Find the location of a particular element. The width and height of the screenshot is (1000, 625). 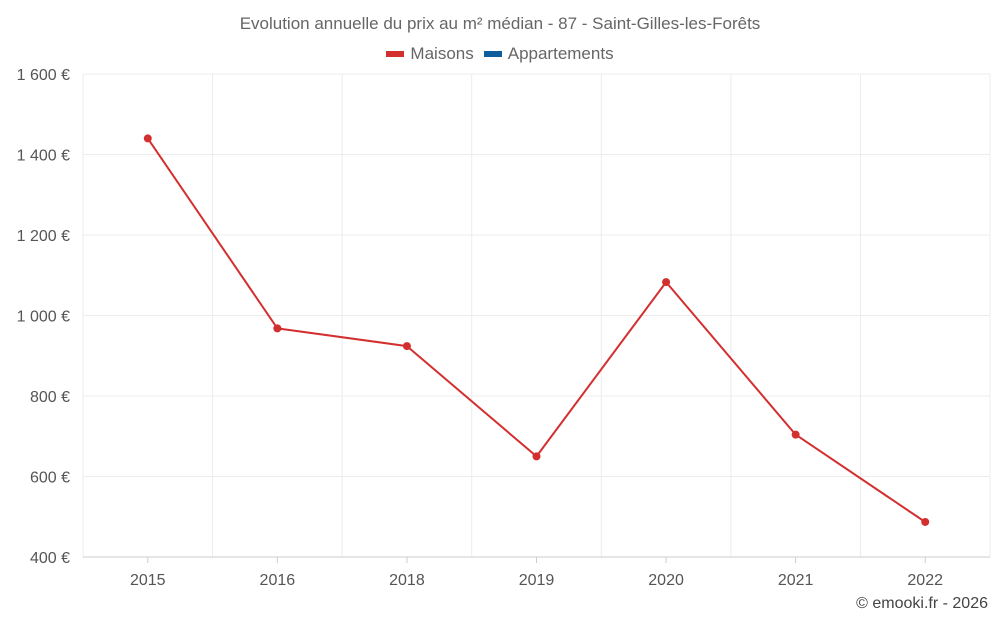

y-tick-label: 800 € is located at coordinates (50, 397).